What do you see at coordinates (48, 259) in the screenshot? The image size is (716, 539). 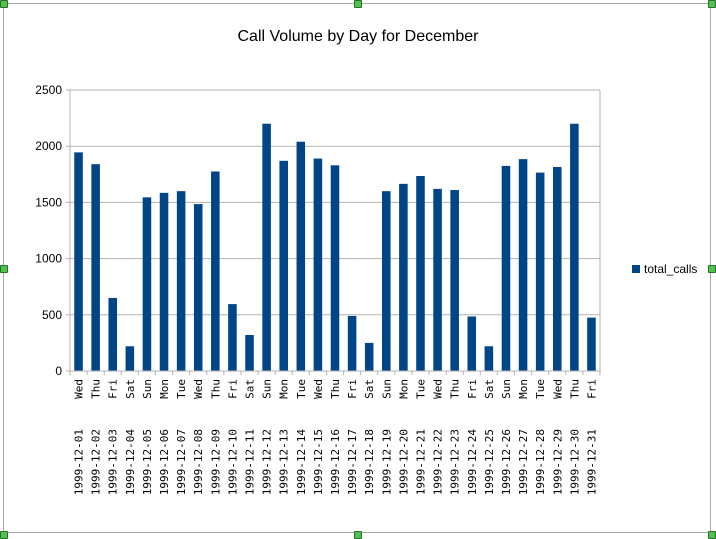 I see `y-tick-label: 1000` at bounding box center [48, 259].